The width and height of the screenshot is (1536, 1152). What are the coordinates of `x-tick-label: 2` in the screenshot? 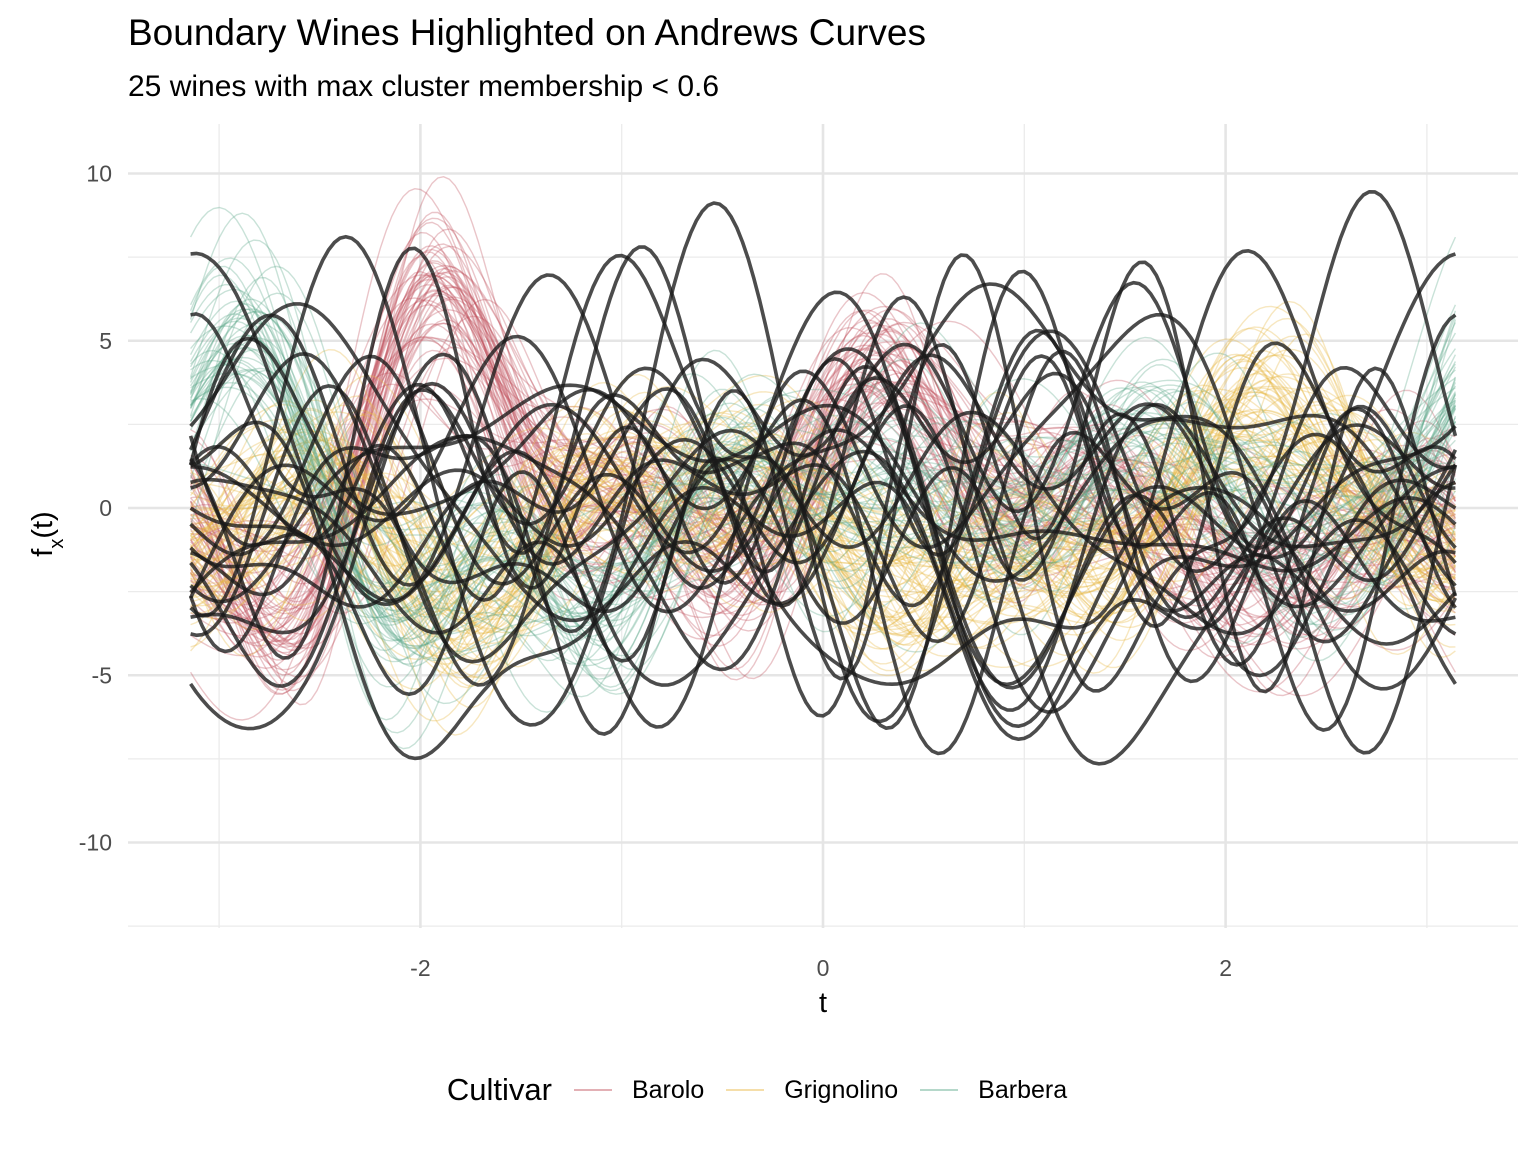 It's located at (1225, 968).